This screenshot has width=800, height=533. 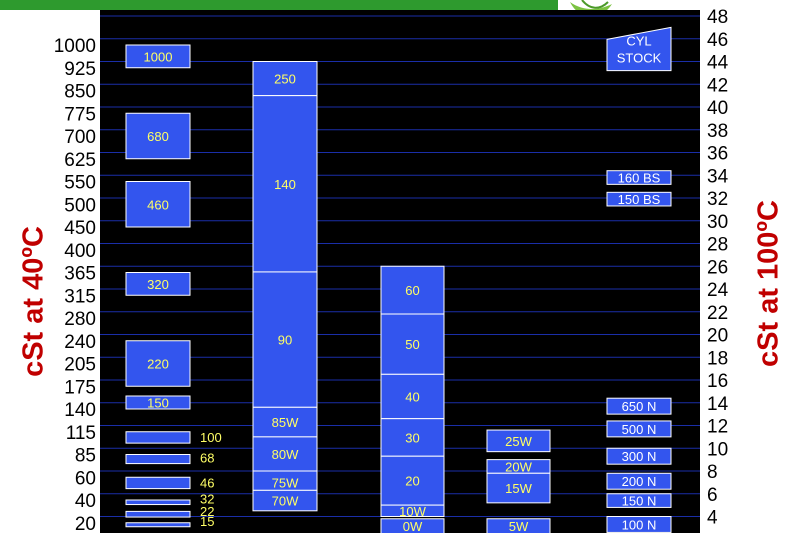 What do you see at coordinates (80, 365) in the screenshot?
I see `left-tick-label: 205` at bounding box center [80, 365].